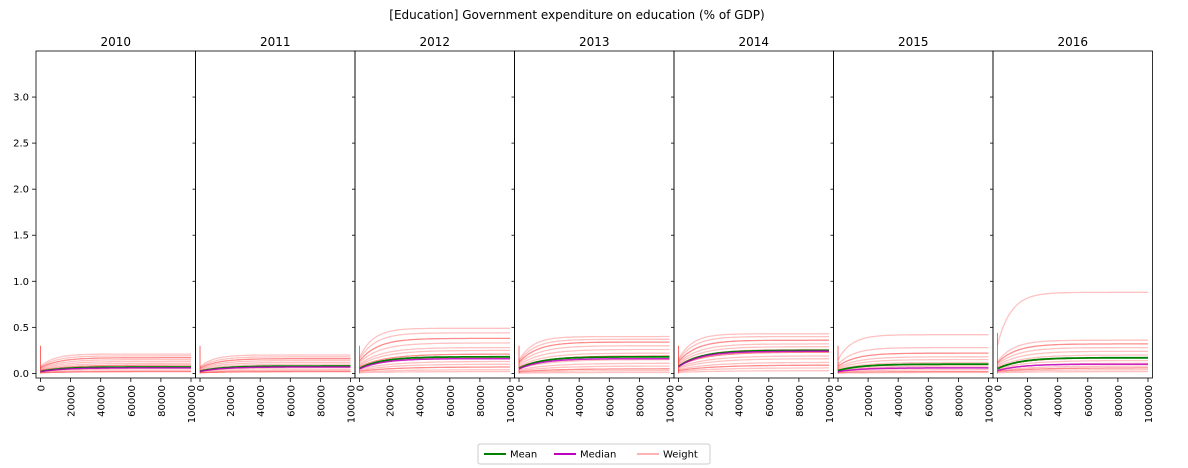 The height and width of the screenshot is (468, 1188). What do you see at coordinates (753, 229) in the screenshot?
I see `panel-2014: 2014 0 20000 40000 60000 80000 100000` at bounding box center [753, 229].